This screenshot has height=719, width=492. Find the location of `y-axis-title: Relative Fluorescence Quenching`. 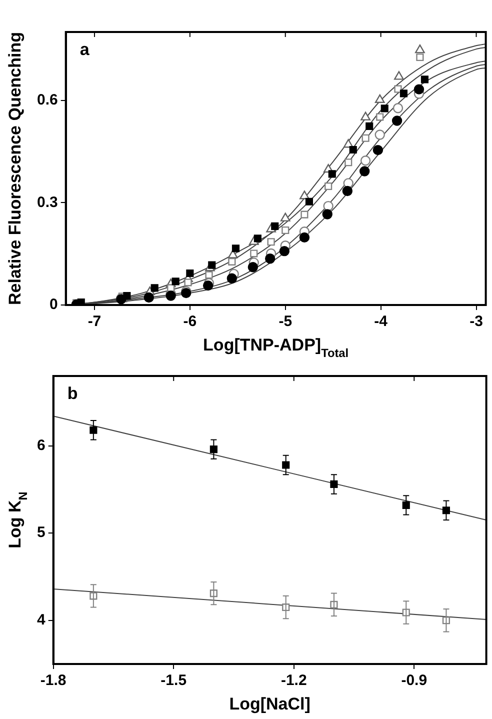

y-axis-title: Relative Fluorescence Quenching is located at coordinates (15, 169).